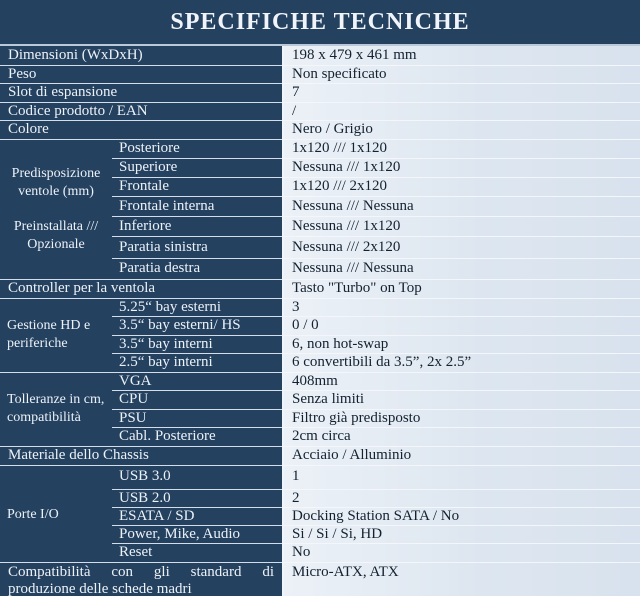 The width and height of the screenshot is (640, 596). Describe the element at coordinates (197, 534) in the screenshot. I see `sub-label: Power, Mike, Audio` at that location.